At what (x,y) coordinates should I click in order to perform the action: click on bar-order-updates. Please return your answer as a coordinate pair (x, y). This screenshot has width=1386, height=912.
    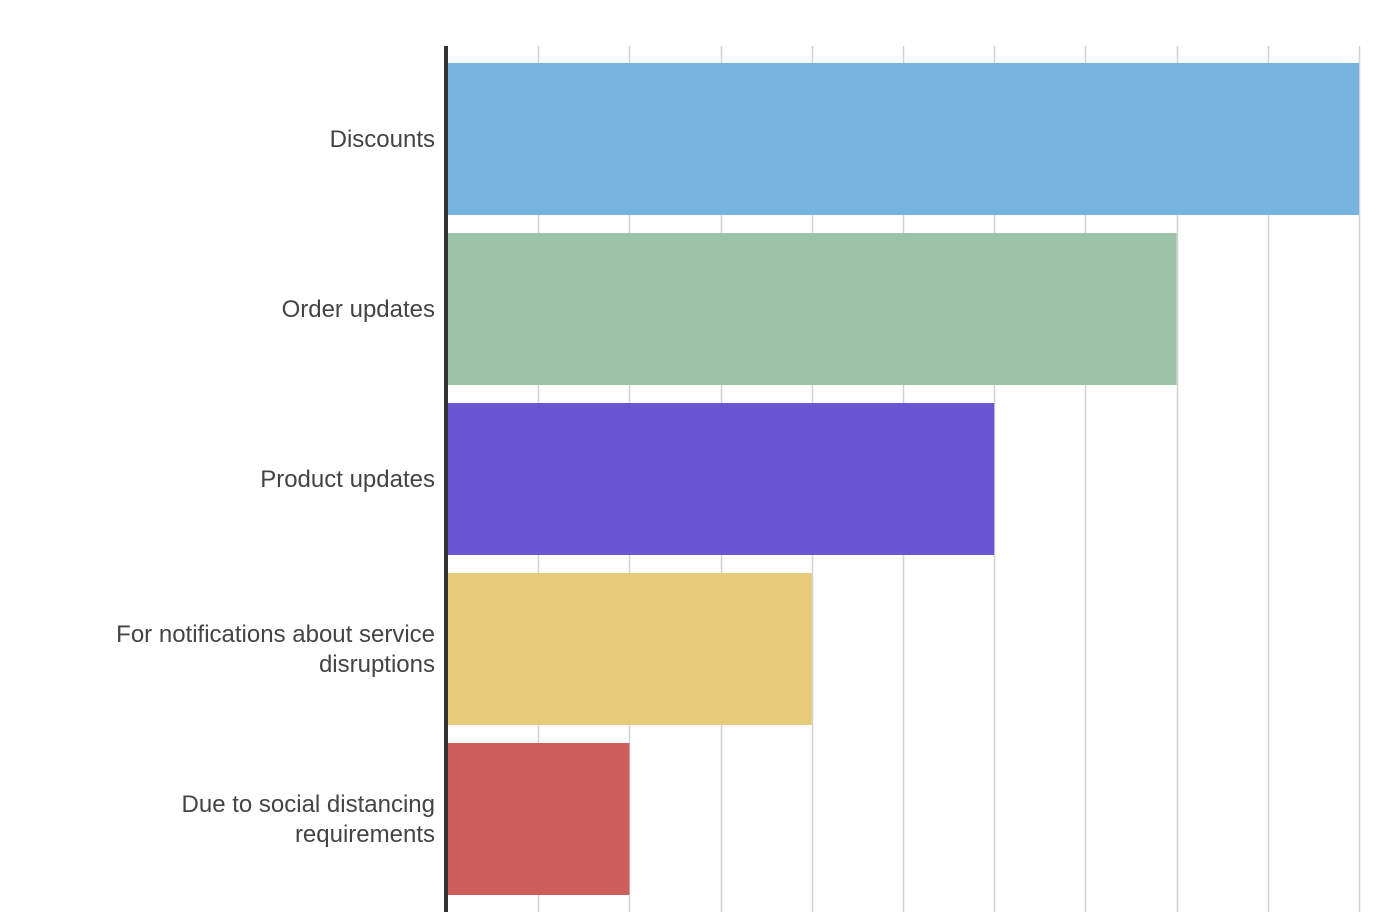
    Looking at the image, I should click on (812, 309).